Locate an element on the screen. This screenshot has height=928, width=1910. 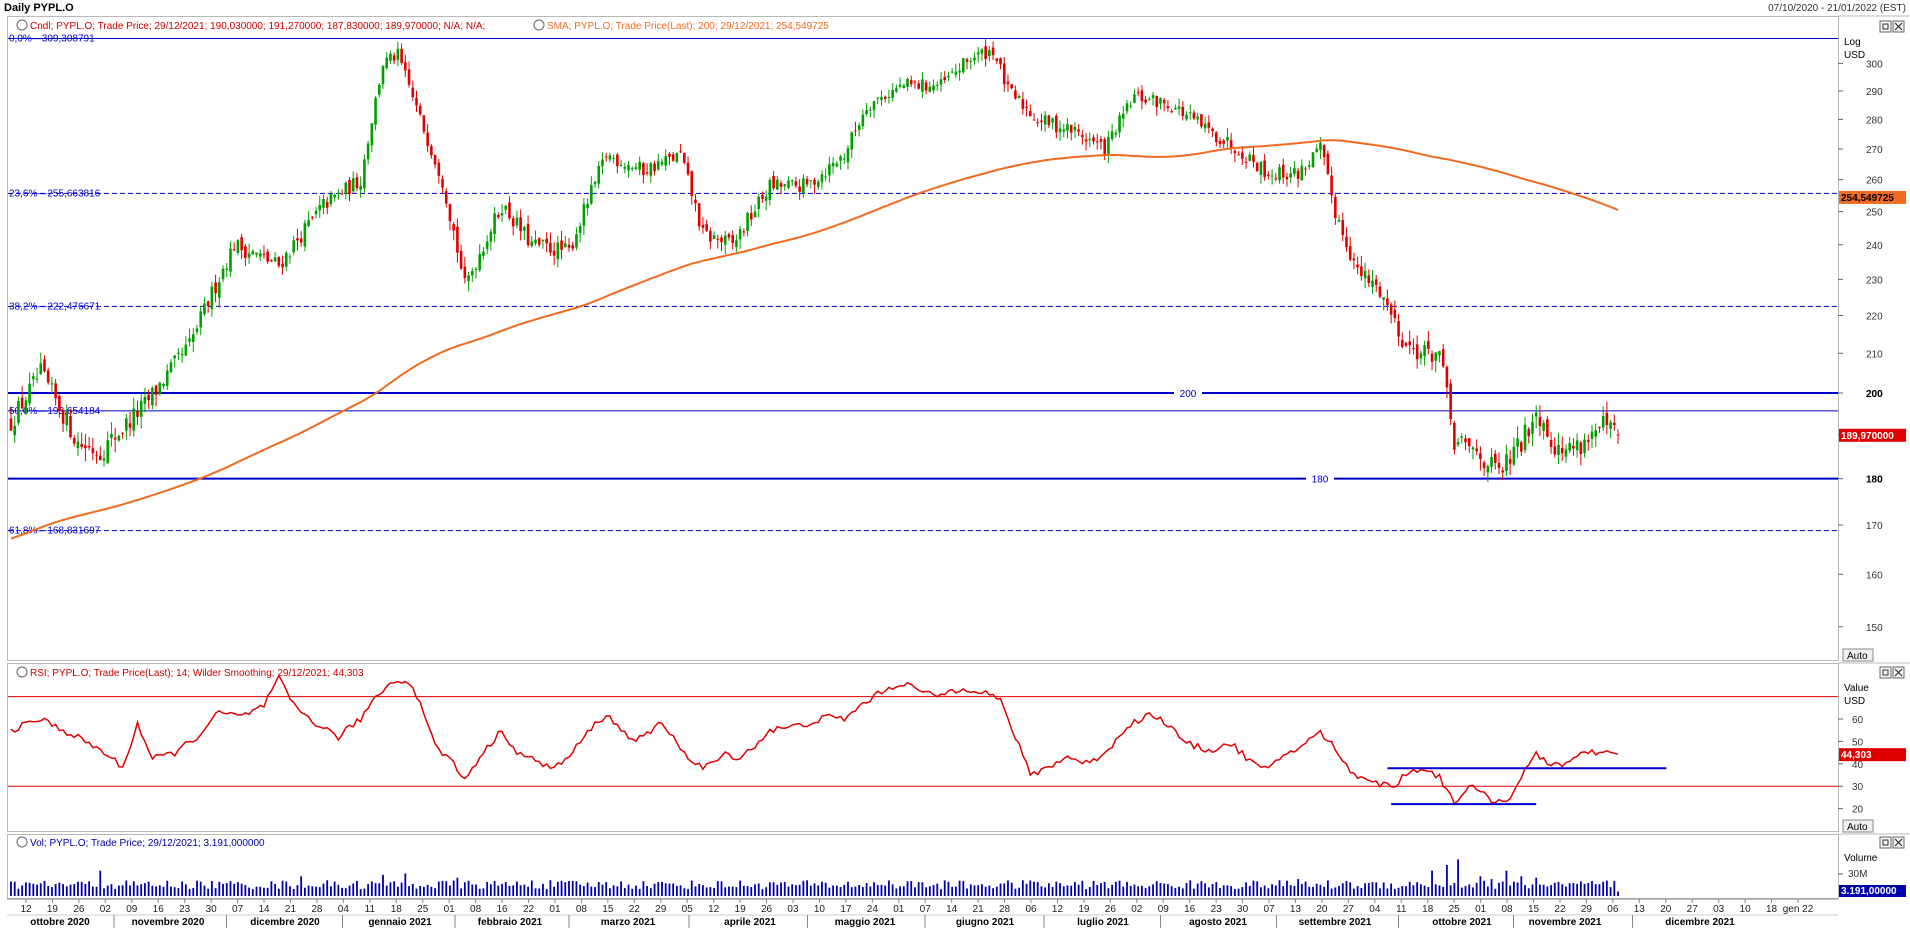
rsi-panel-buttons is located at coordinates (1892, 672).